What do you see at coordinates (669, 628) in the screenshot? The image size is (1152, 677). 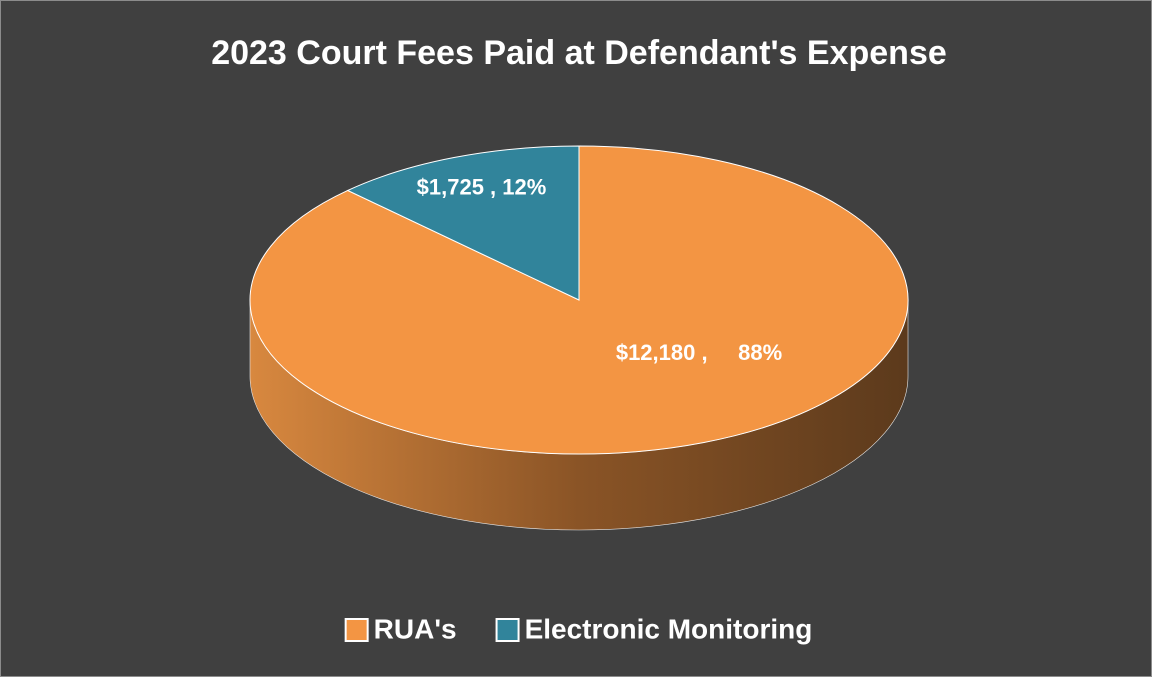 I see `legend-label: Electronic Monitoring` at bounding box center [669, 628].